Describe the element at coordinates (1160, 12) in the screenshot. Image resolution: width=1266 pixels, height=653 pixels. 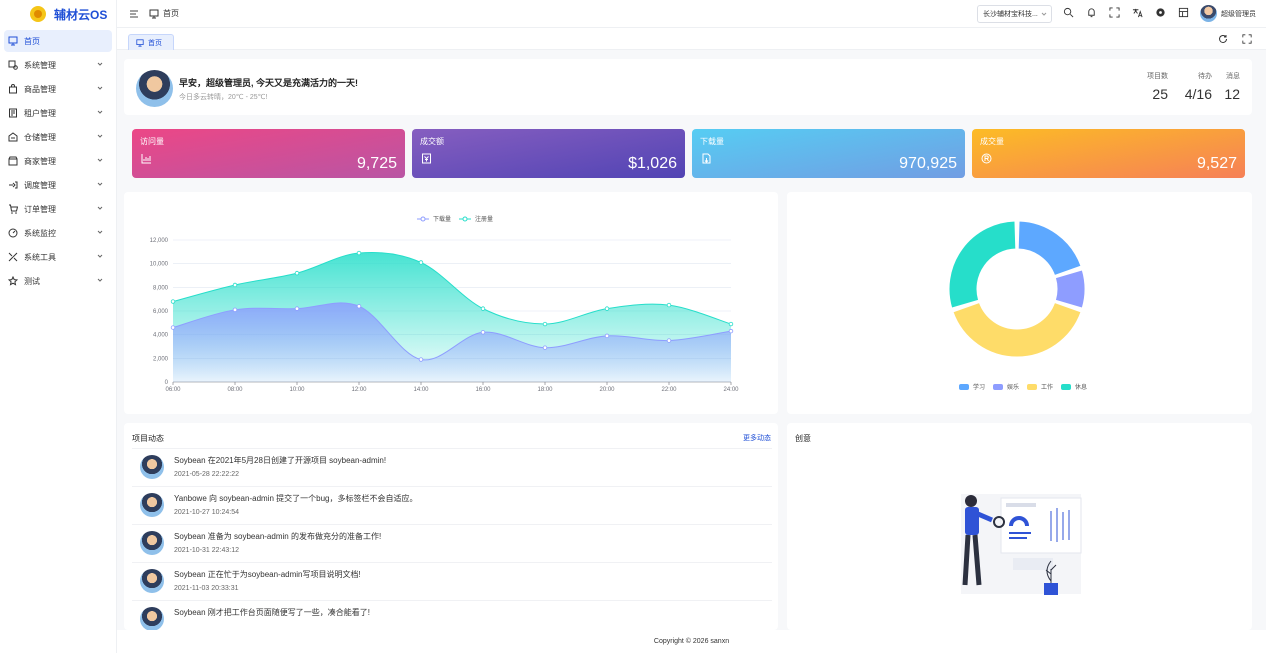
I see `theme-icon` at that location.